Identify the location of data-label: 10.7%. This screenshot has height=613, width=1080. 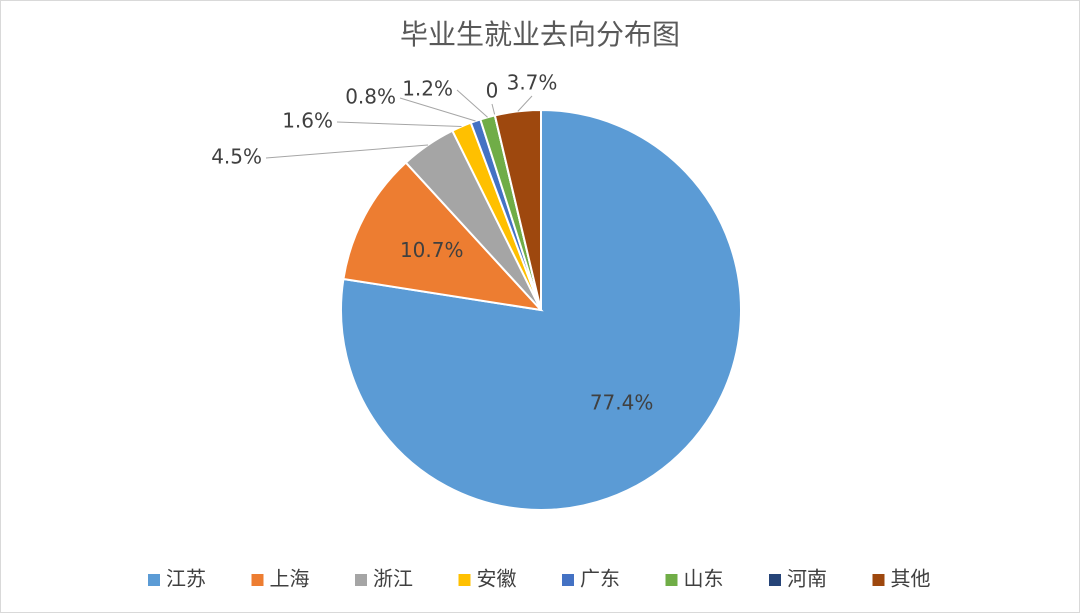
(432, 250).